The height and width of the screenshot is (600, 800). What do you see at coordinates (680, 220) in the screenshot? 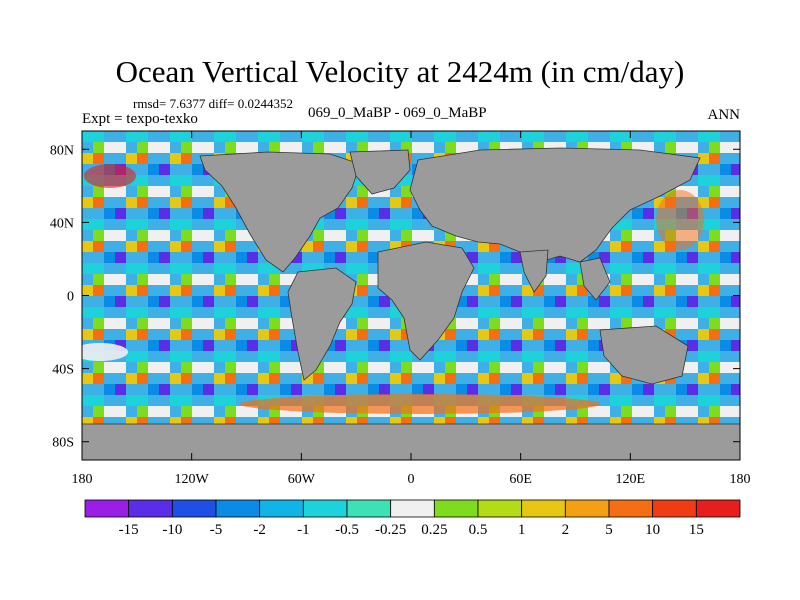
I see `anomaly-west-pacific` at bounding box center [680, 220].